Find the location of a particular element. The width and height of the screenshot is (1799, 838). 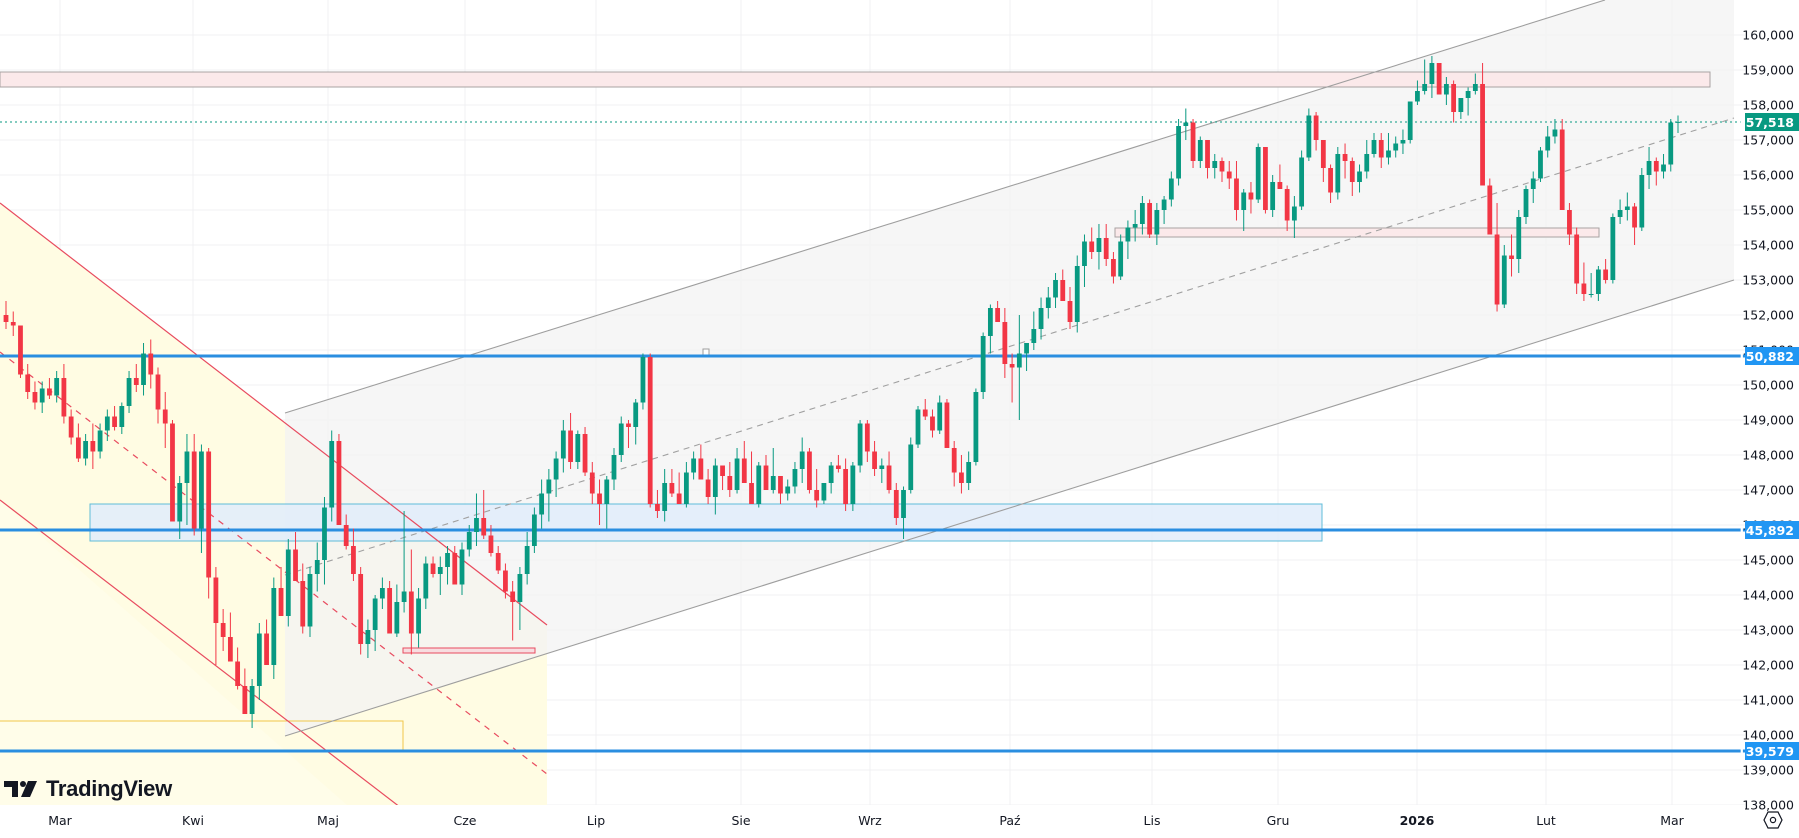

tradingview-logo-icon is located at coordinates (20, 789).